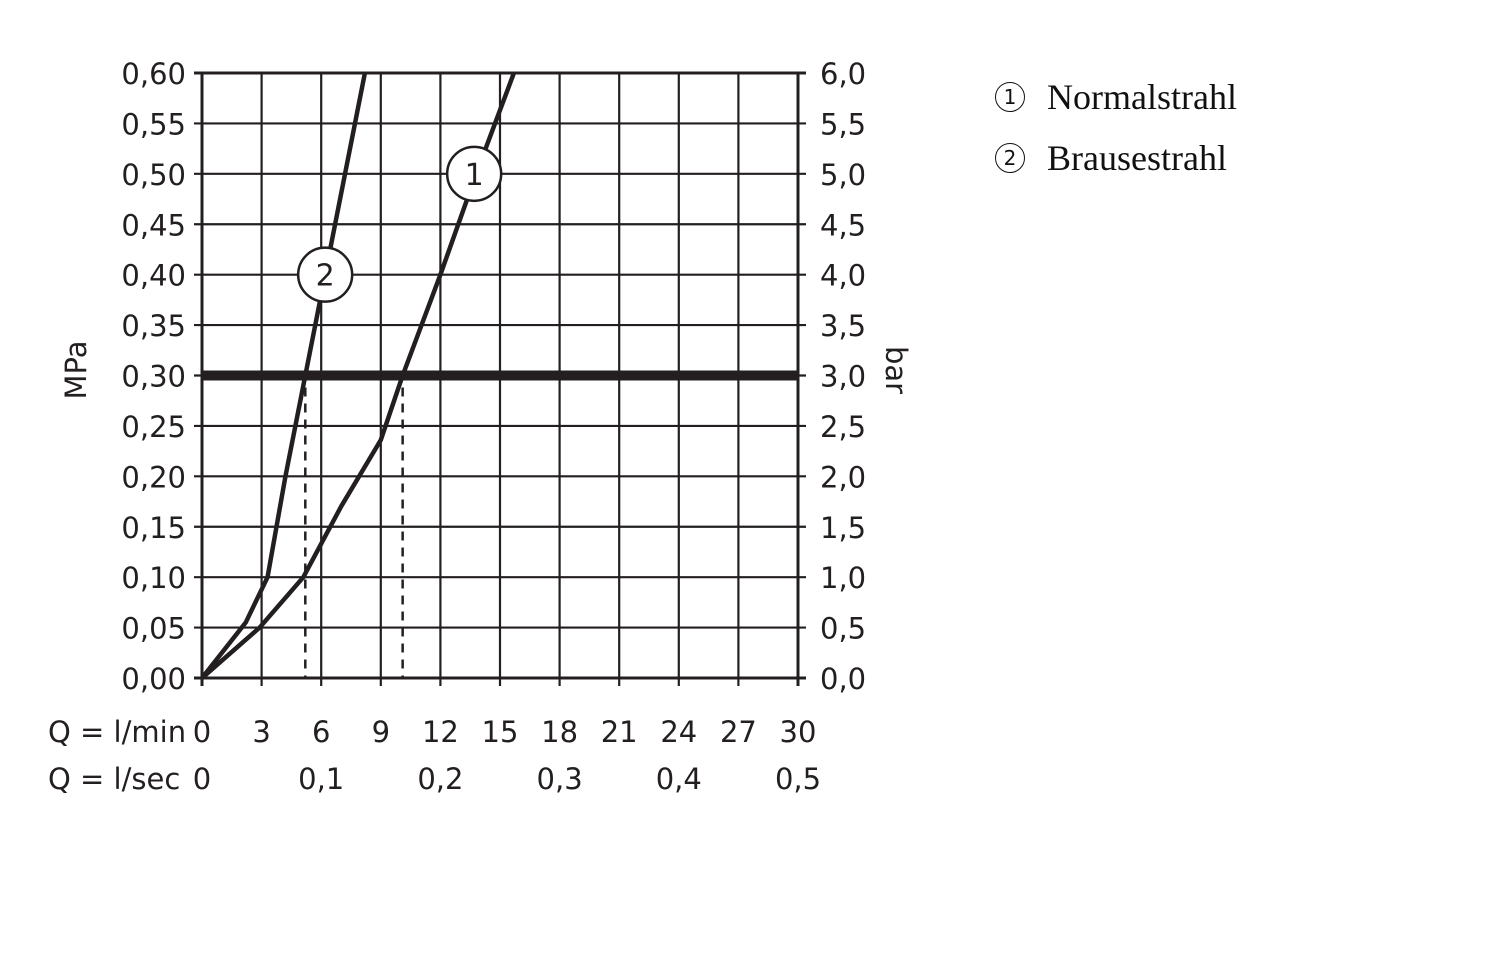 This screenshot has height=956, width=1500. I want to click on y-tick-label: 0,00, so click(153, 679).